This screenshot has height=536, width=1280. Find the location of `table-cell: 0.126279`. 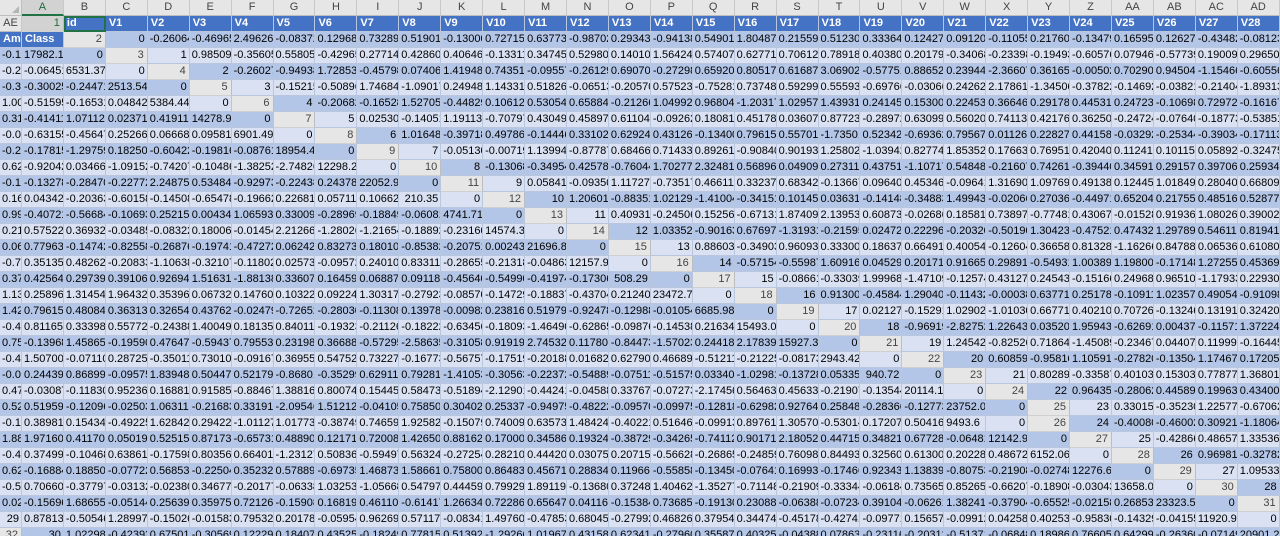

table-cell: 0.126279 is located at coordinates (1174, 40).